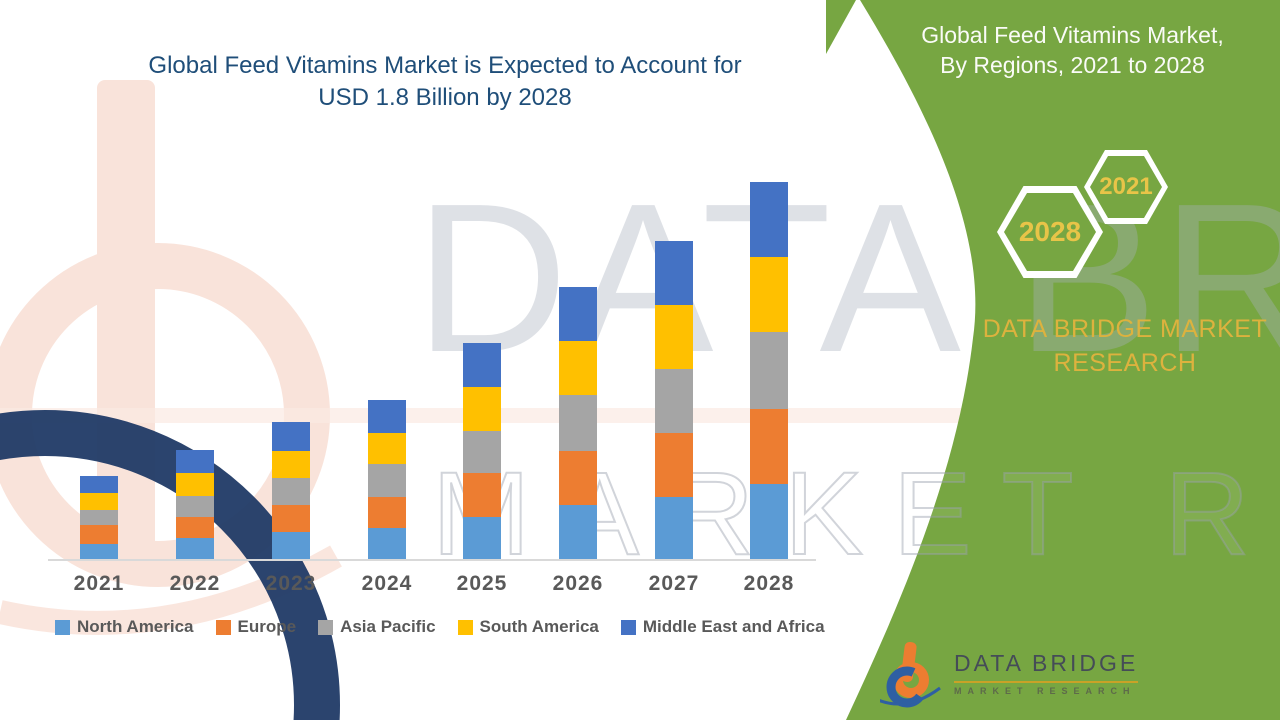 Image resolution: width=1280 pixels, height=720 pixels. I want to click on hexagon-2028: 2028, so click(1050, 232).